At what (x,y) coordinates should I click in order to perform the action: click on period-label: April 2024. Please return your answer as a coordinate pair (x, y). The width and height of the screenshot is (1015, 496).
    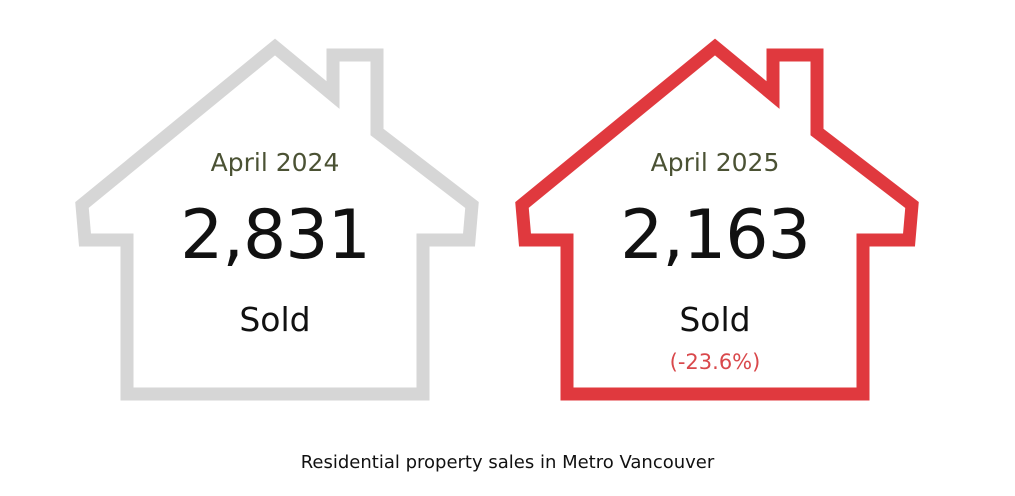
    Looking at the image, I should click on (275, 162).